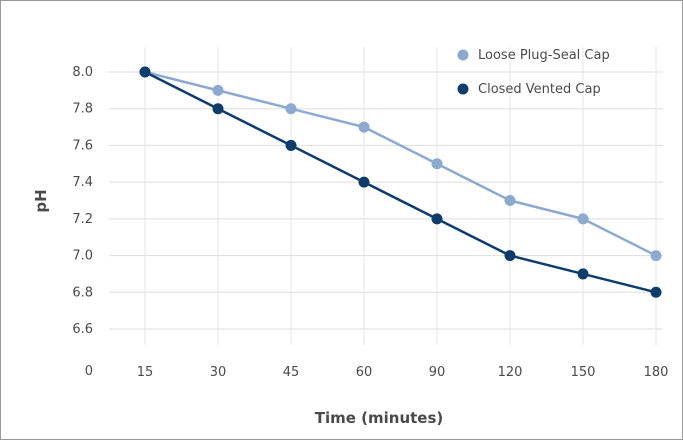 This screenshot has height=441, width=683. I want to click on legend: Loose Plug-Seal Cap Closed Vented Cap, so click(533, 72).